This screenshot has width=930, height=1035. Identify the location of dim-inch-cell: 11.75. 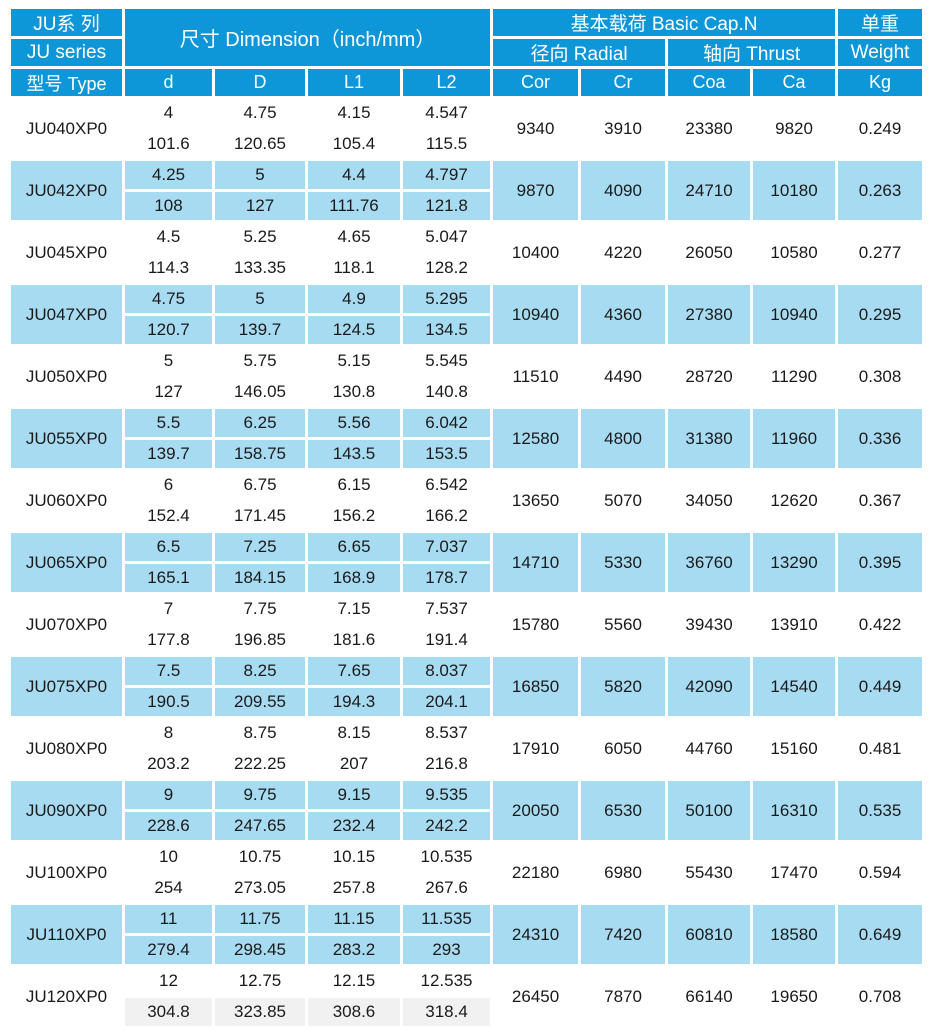
(260, 919).